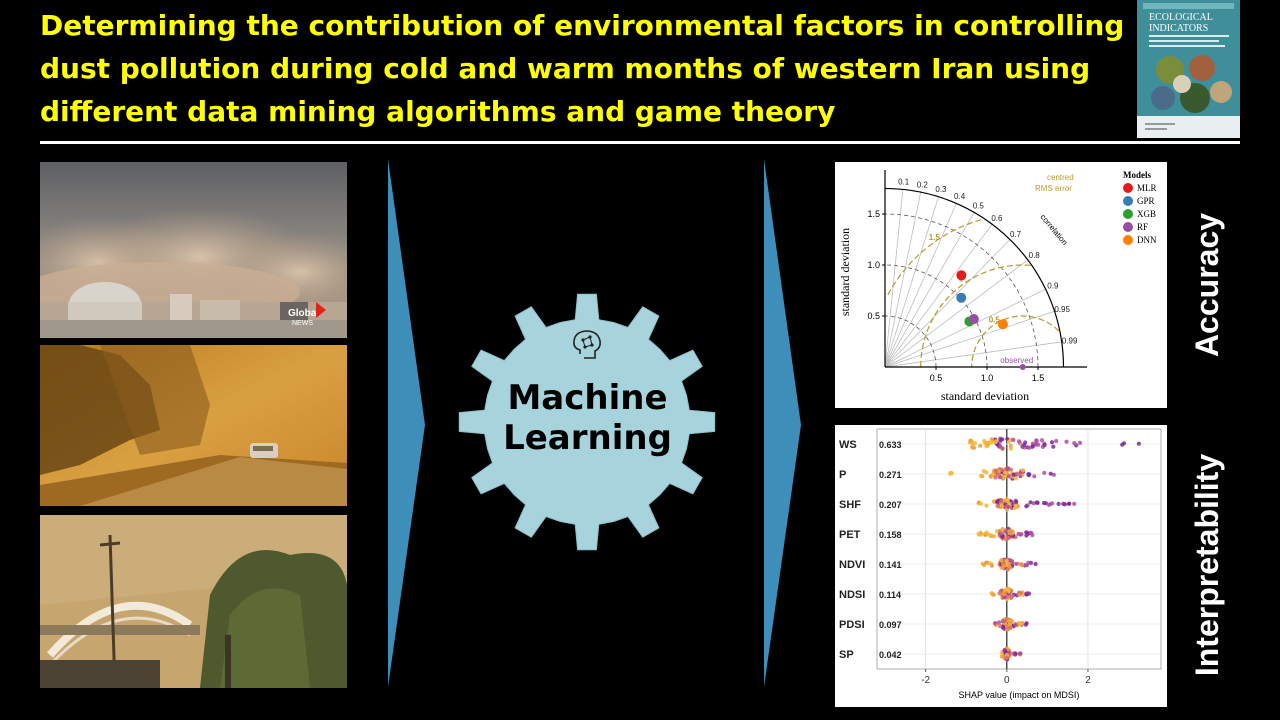  What do you see at coordinates (890, 655) in the screenshot?
I see `shap-feature-importance: 0.042` at bounding box center [890, 655].